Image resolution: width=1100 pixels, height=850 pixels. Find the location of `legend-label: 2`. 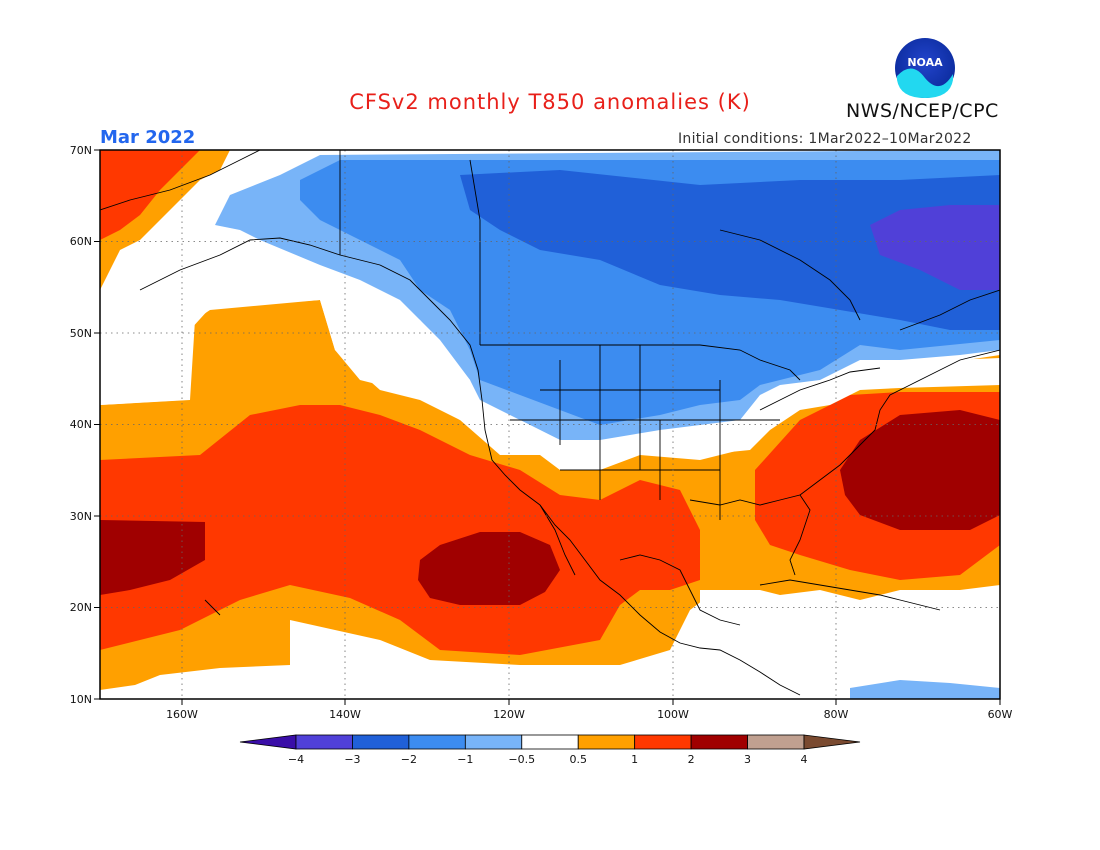

legend-label: 2 is located at coordinates (691, 759).